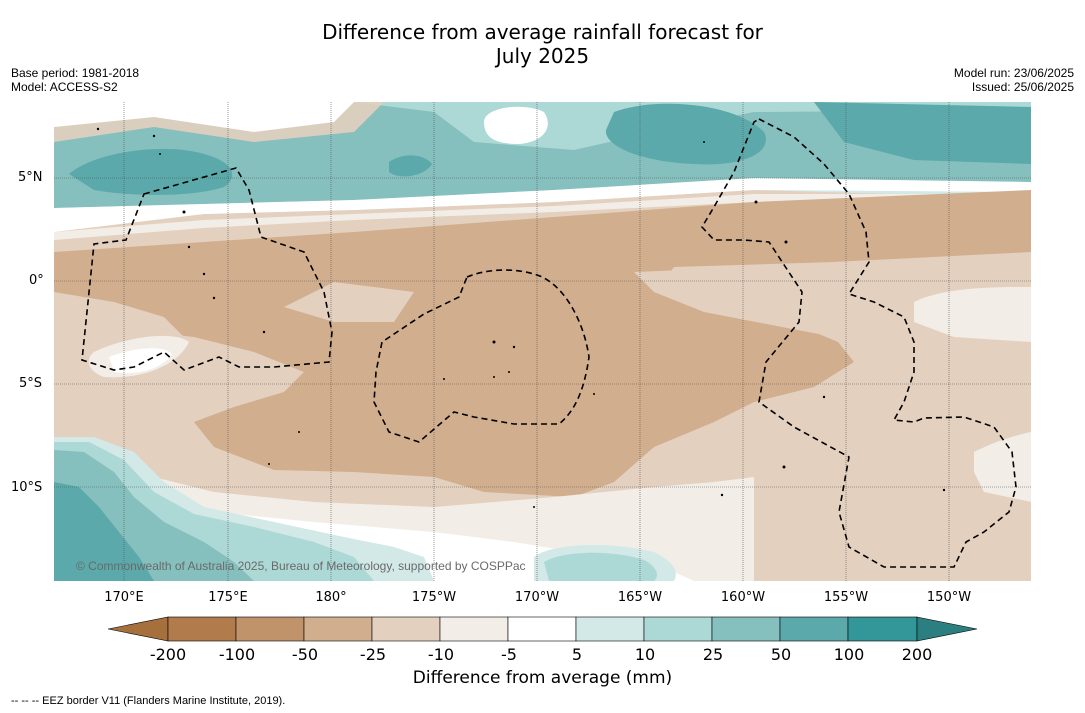  Describe the element at coordinates (849, 654) in the screenshot. I see `cbar-label-100: 100` at that location.